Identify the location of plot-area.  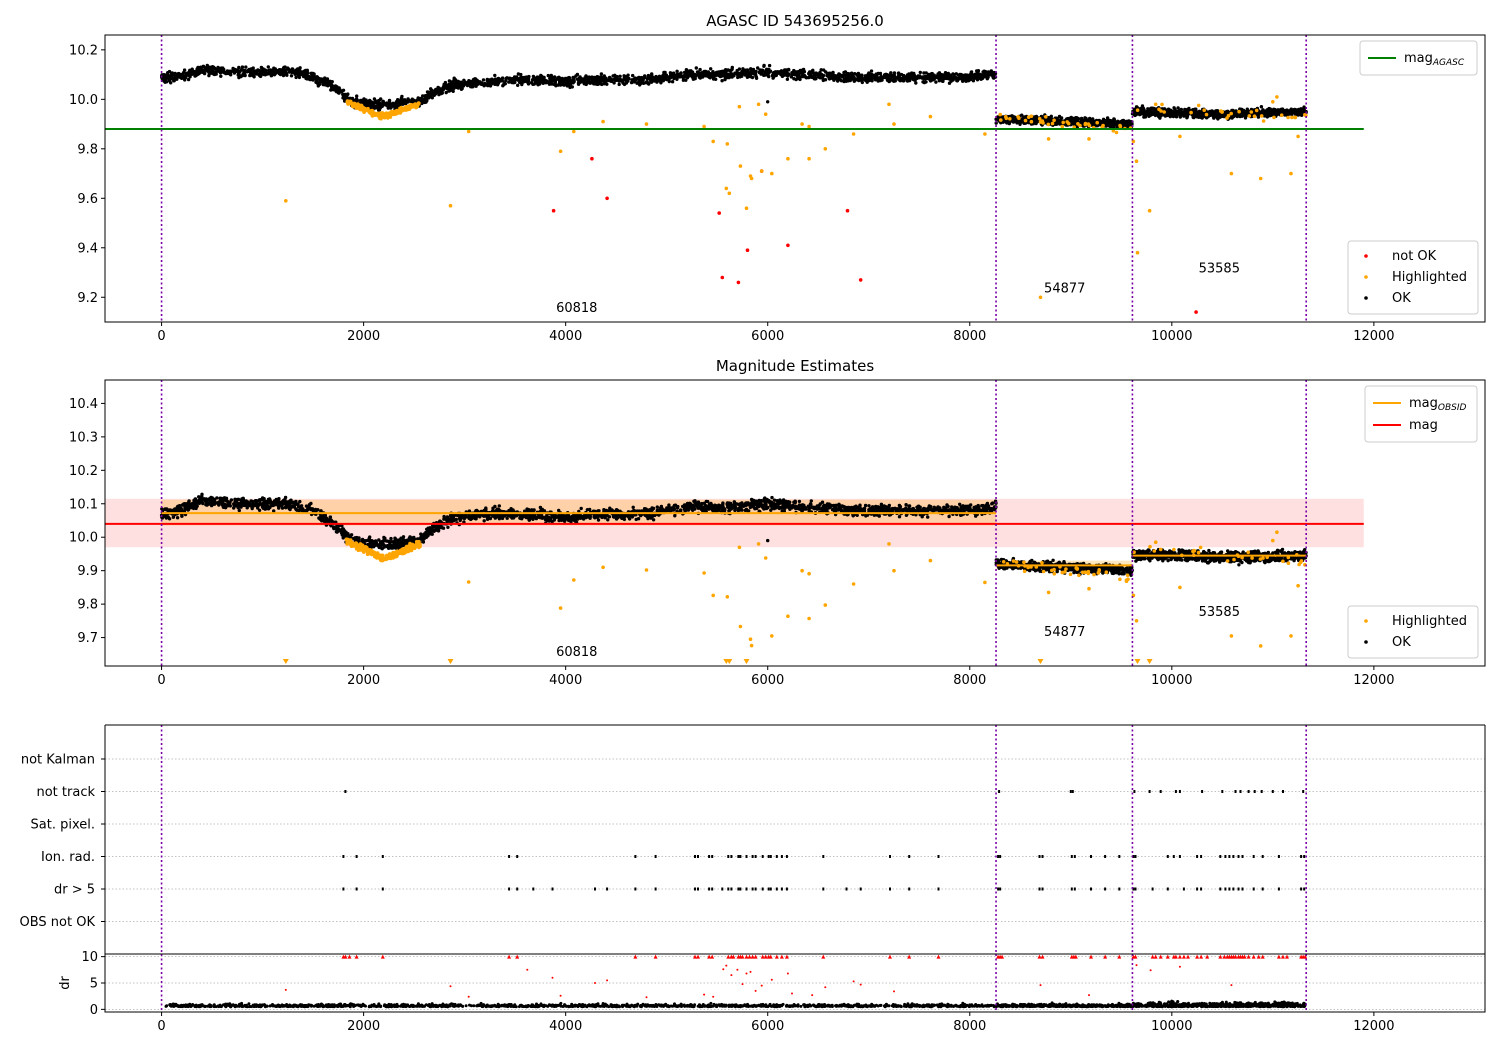
(734, 578).